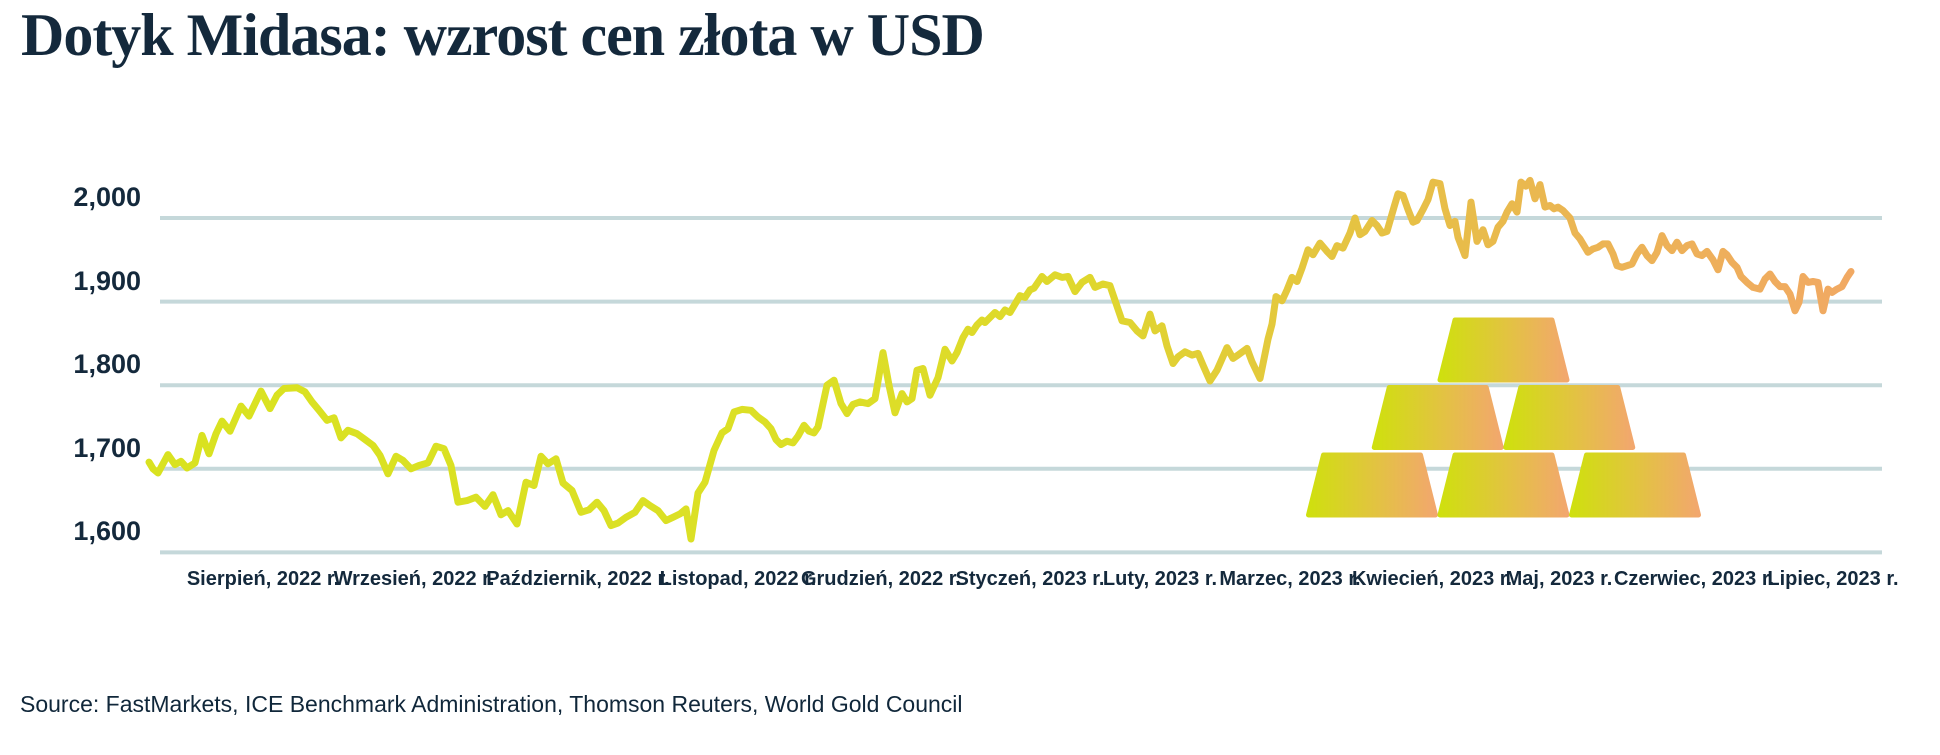 The image size is (1940, 755). What do you see at coordinates (107, 197) in the screenshot?
I see `y-axis-label-2000: 2,000` at bounding box center [107, 197].